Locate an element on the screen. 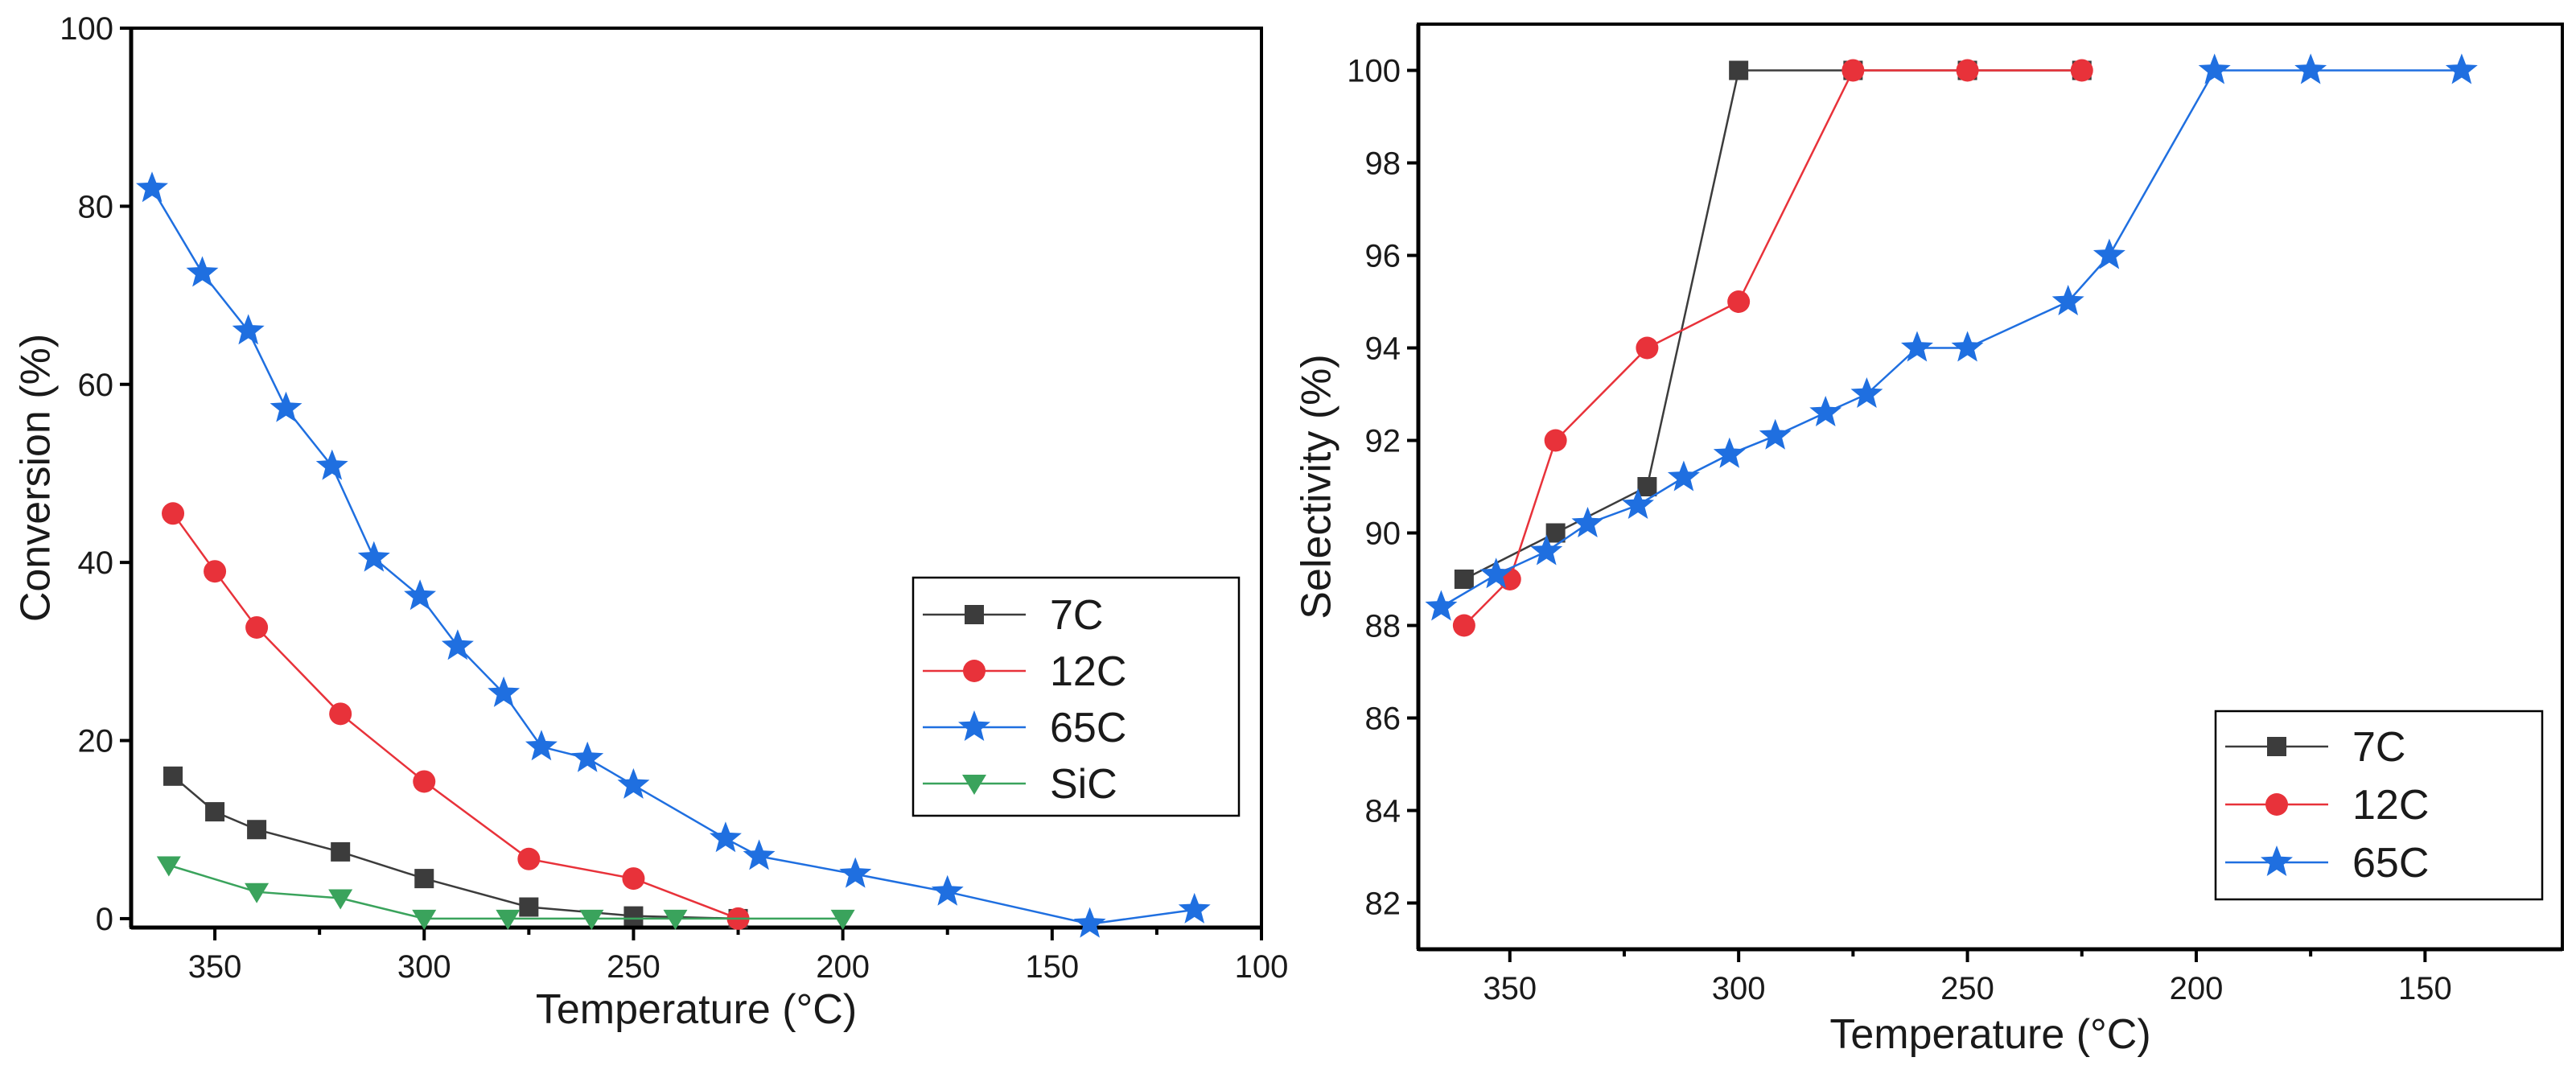  y-axis-title: Conversion (%) is located at coordinates (36, 478).